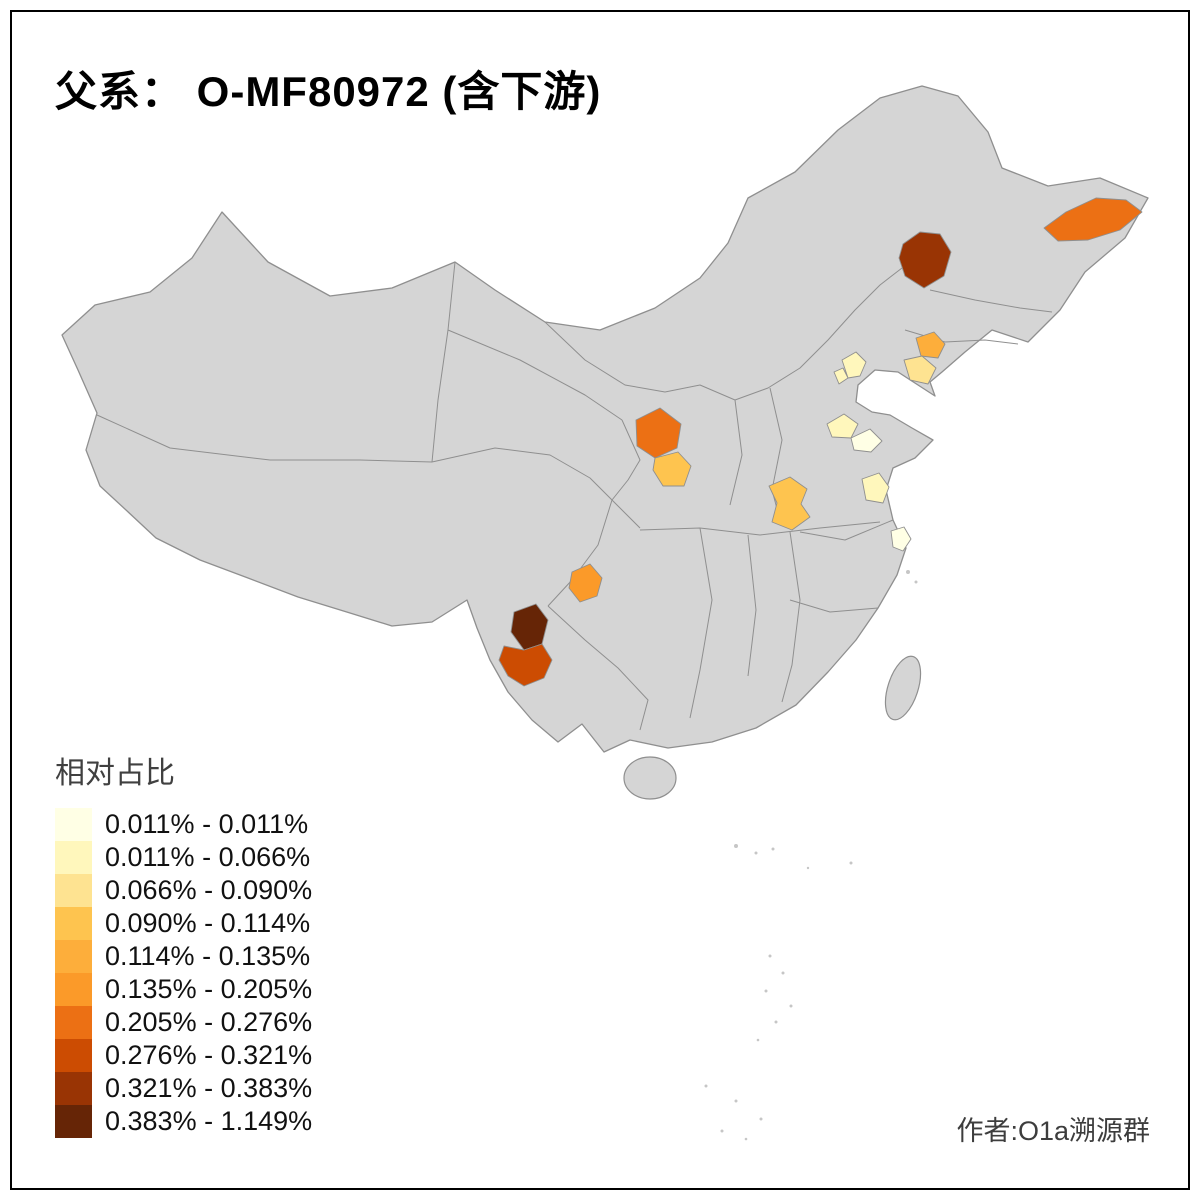 The height and width of the screenshot is (1200, 1200). Describe the element at coordinates (209, 989) in the screenshot. I see `legend-label: 0.135% - 0.205%` at that location.